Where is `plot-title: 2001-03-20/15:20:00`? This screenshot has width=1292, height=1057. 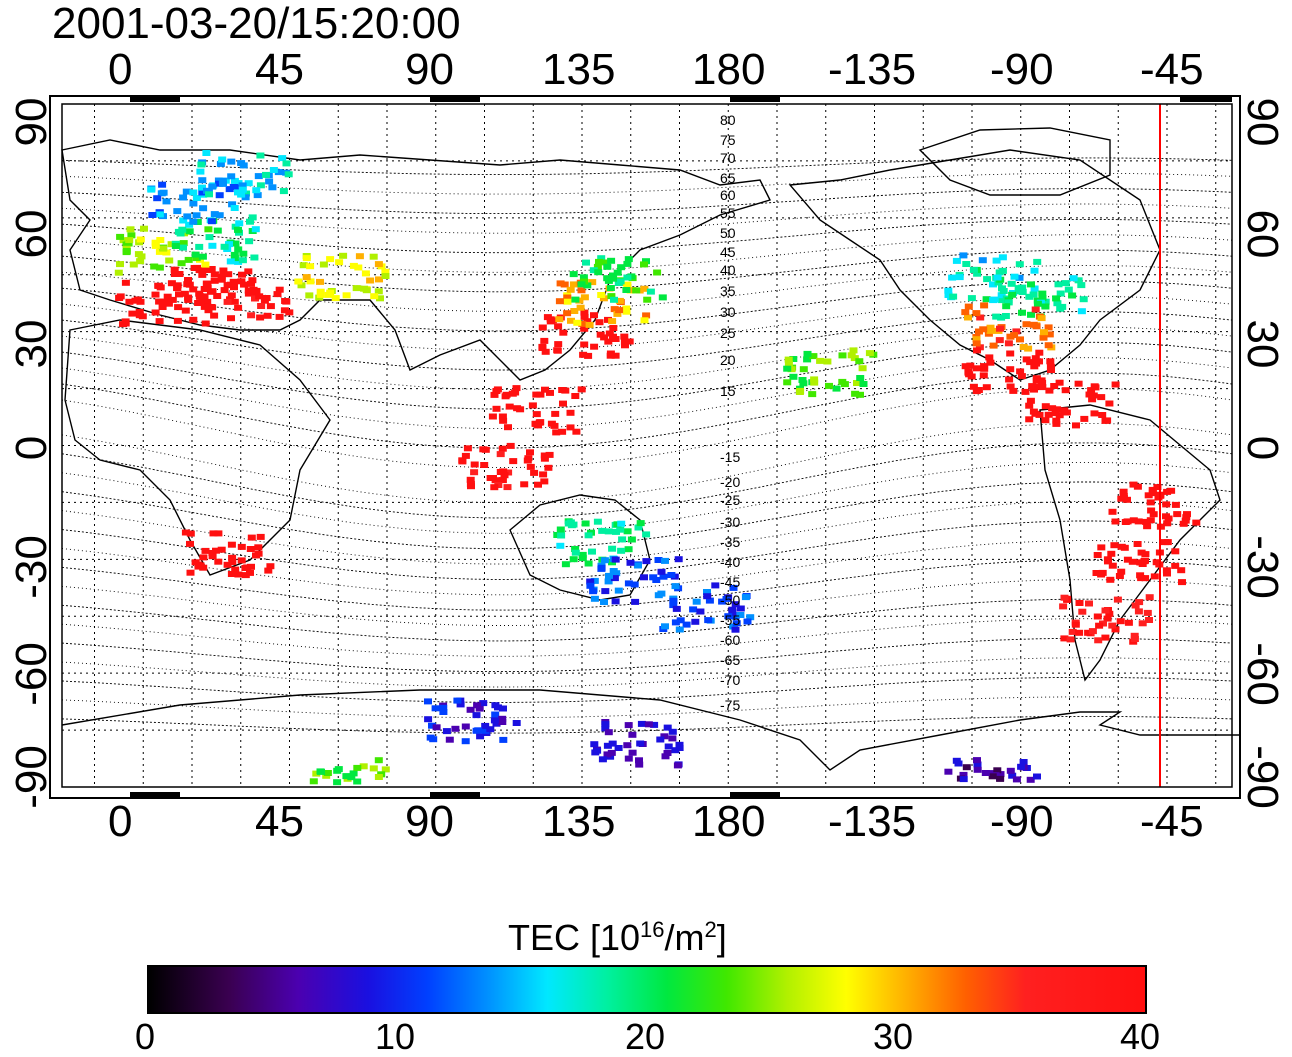 plot-title: 2001-03-20/15:20:00 is located at coordinates (256, 24).